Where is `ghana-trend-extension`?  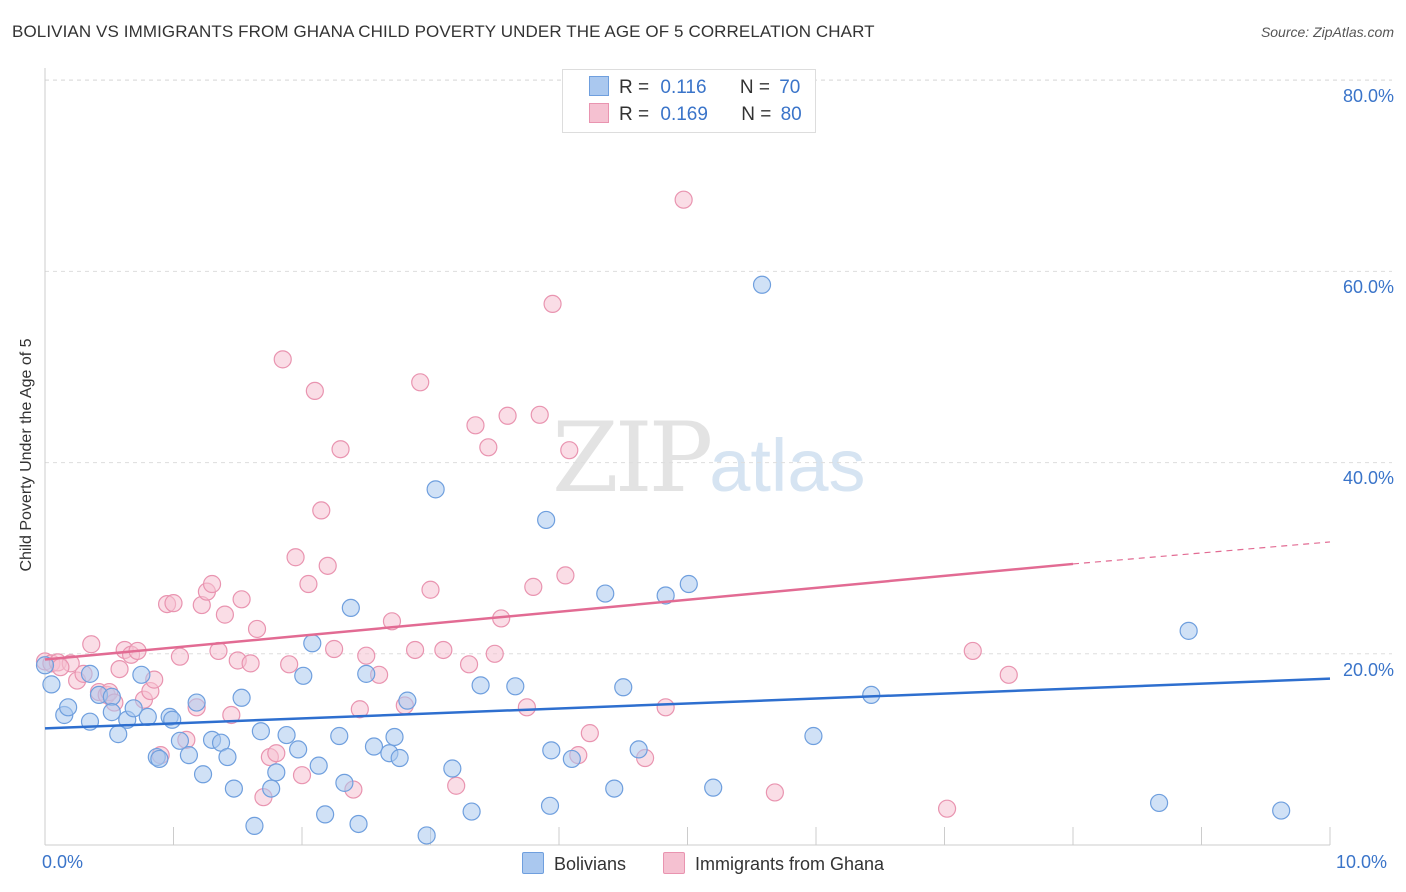
ghana-trend-extension is located at coordinates (1201, 553).